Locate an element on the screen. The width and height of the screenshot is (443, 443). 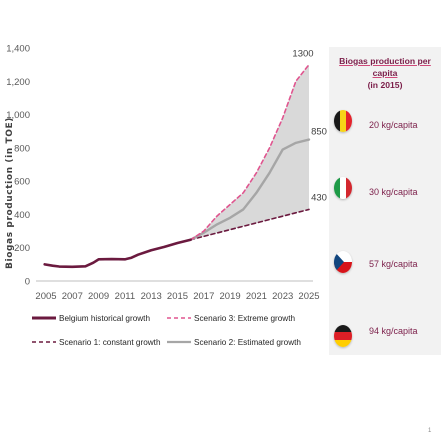
czech-flag-icon is located at coordinates (343, 262).